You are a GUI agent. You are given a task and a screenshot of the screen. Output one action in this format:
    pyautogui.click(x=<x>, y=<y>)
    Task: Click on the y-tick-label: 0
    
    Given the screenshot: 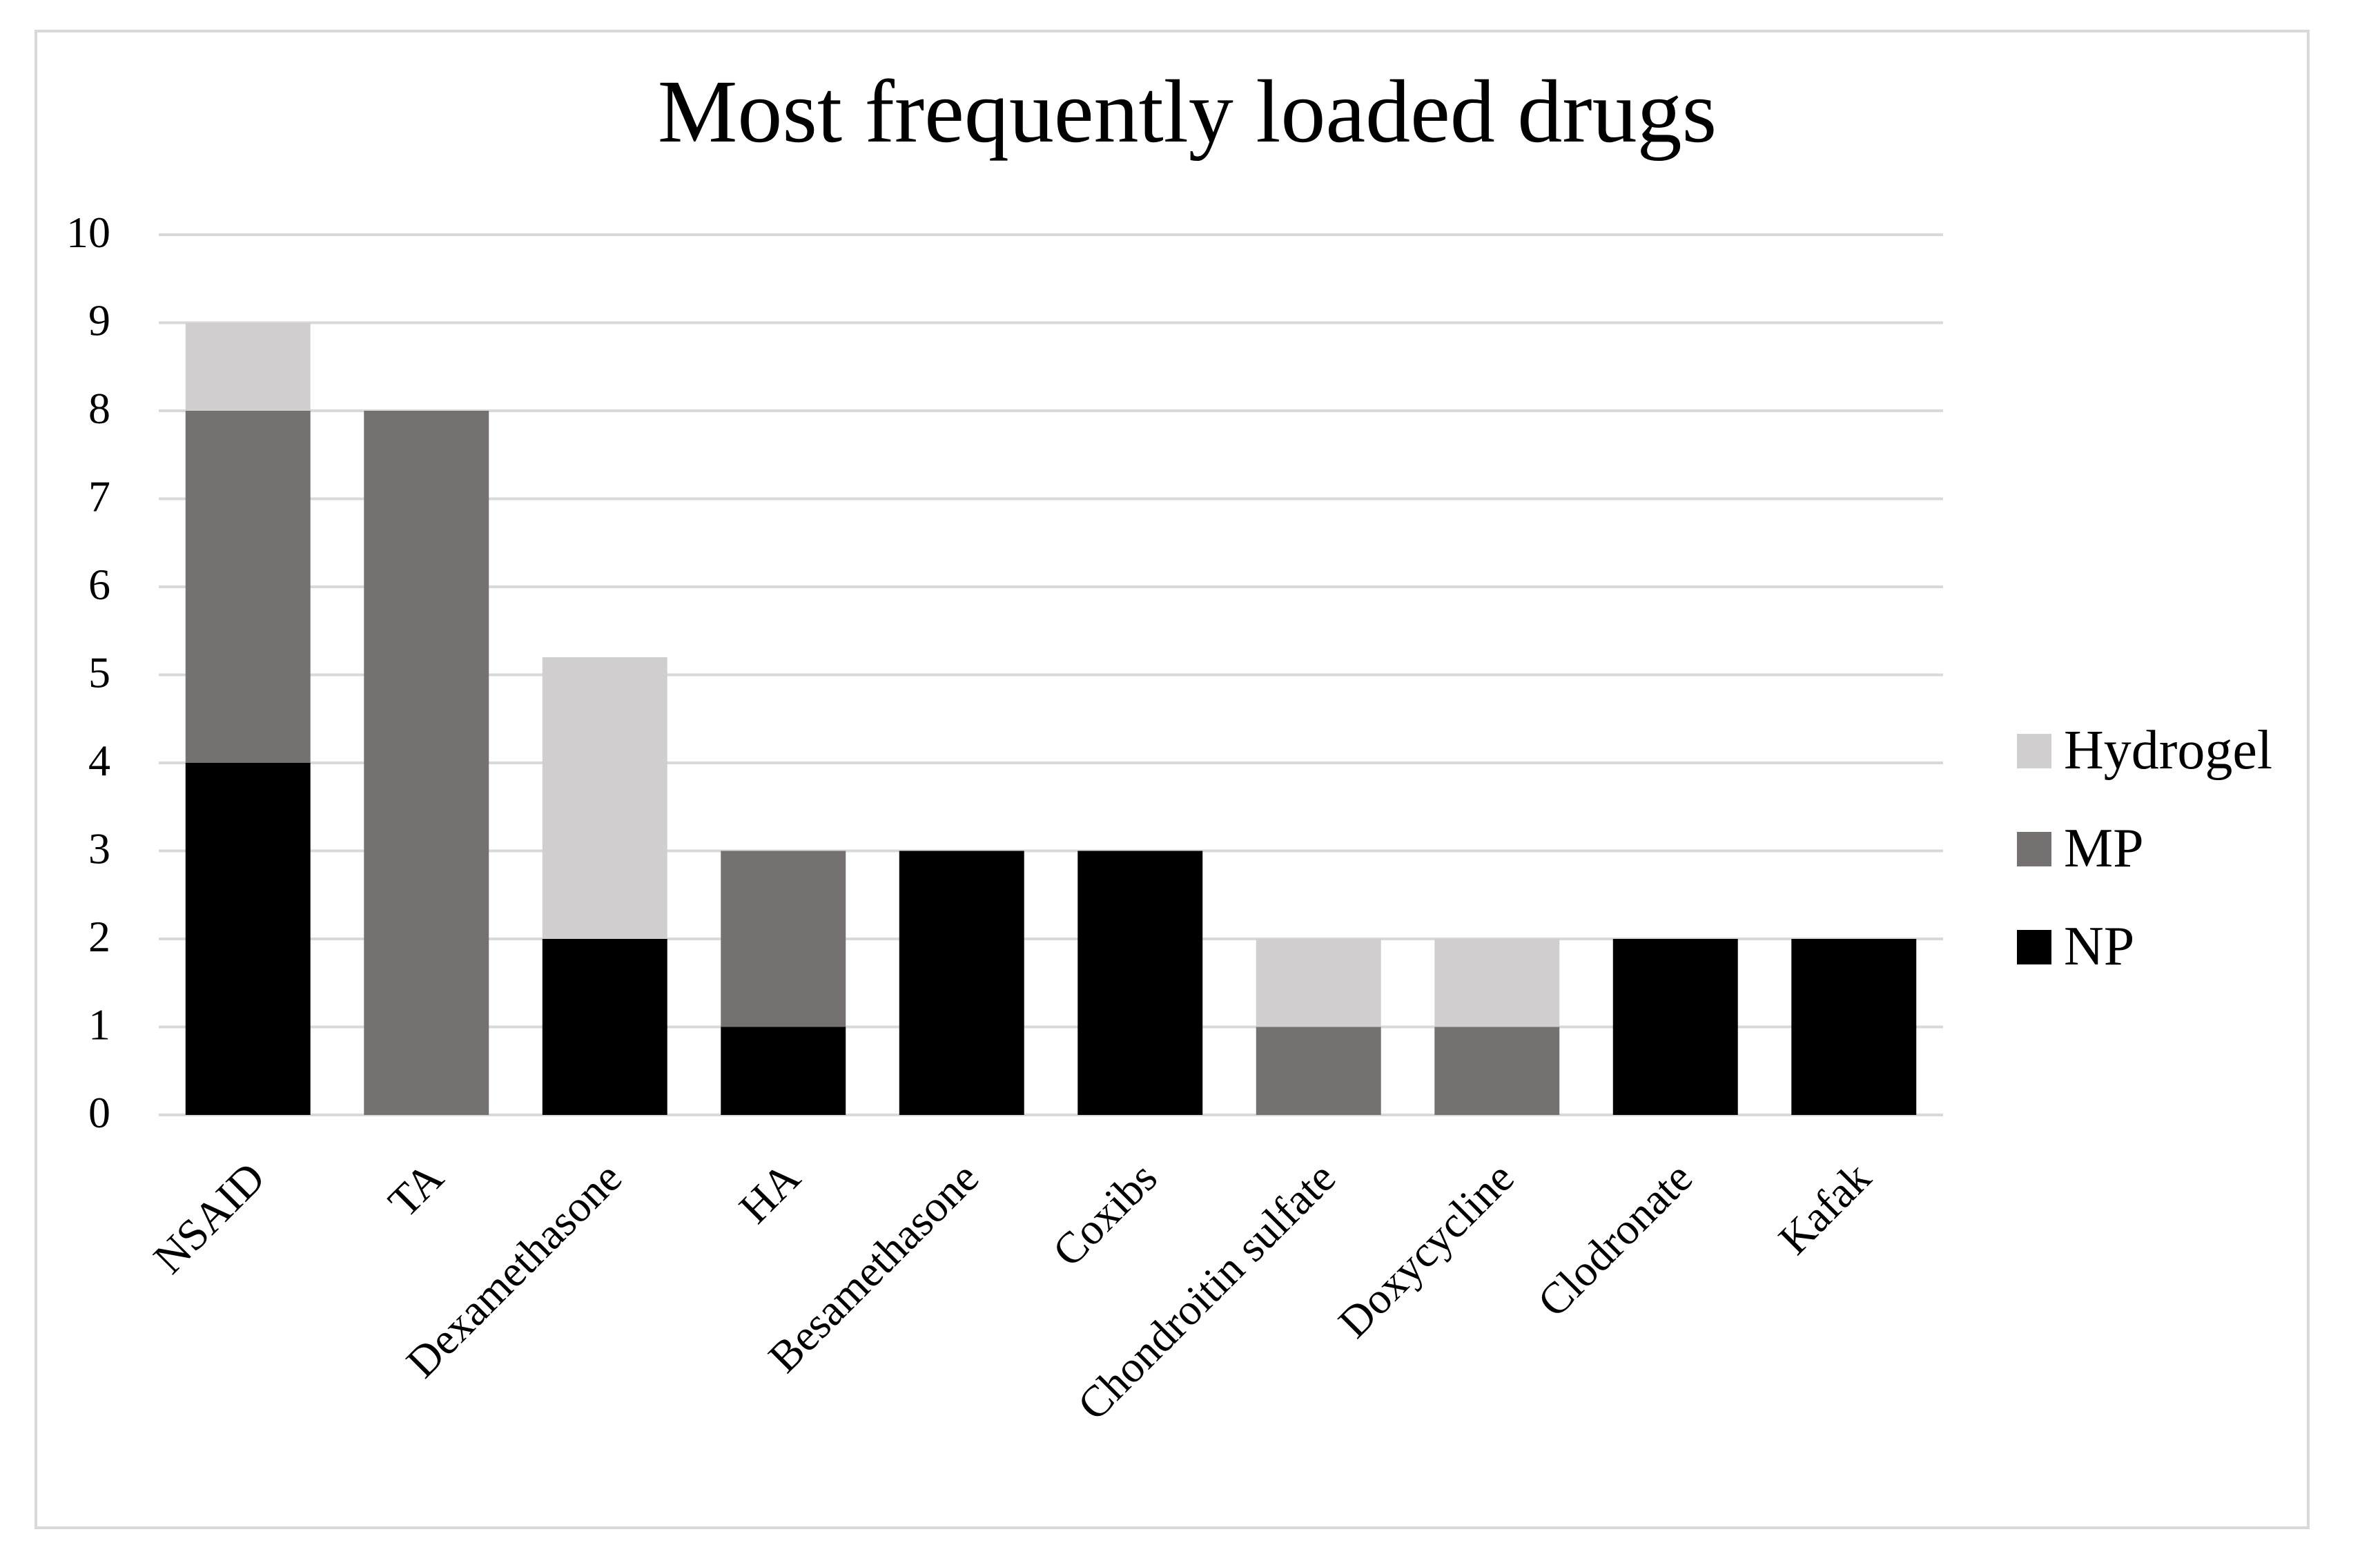 What is the action you would take?
    pyautogui.click(x=99, y=1112)
    